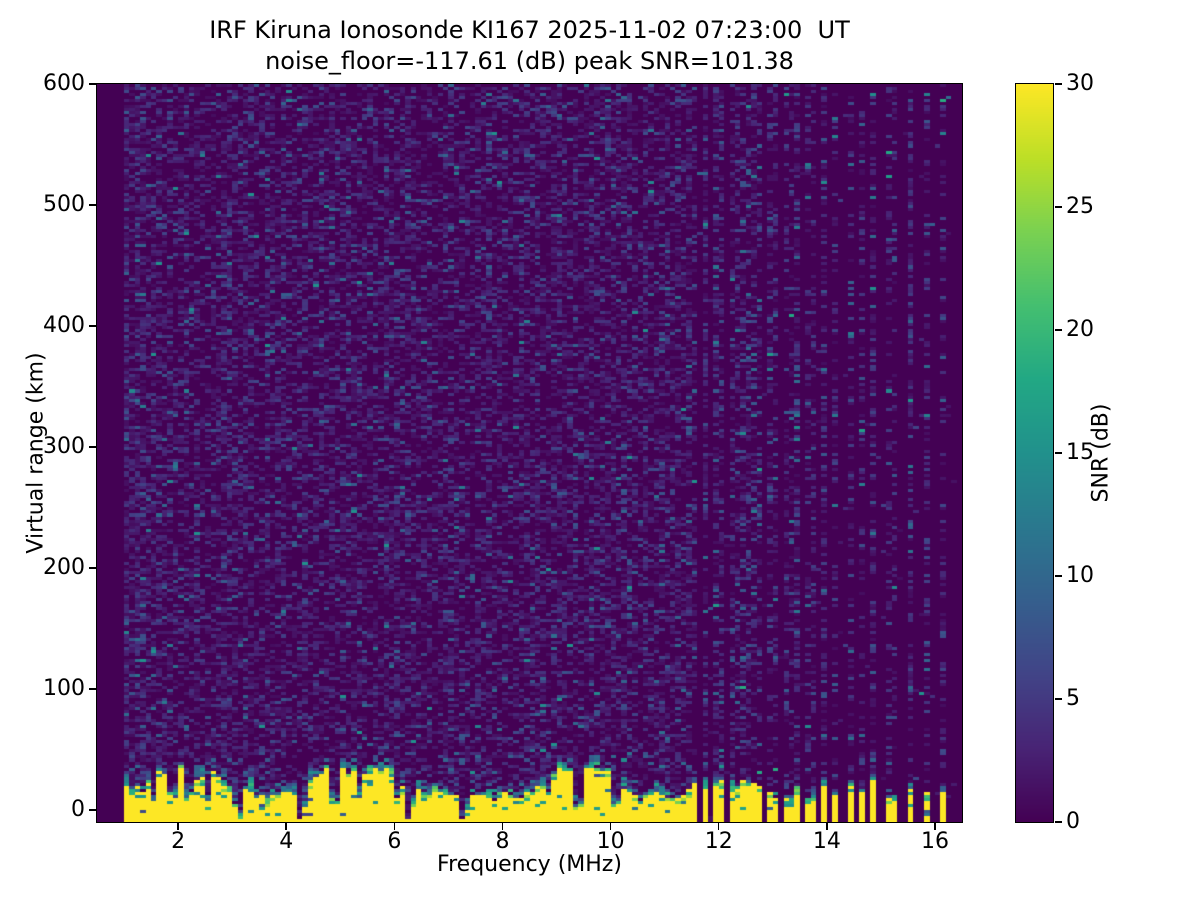 This screenshot has width=1200, height=900. I want to click on colorbar-tick-label: 0, so click(1073, 821).